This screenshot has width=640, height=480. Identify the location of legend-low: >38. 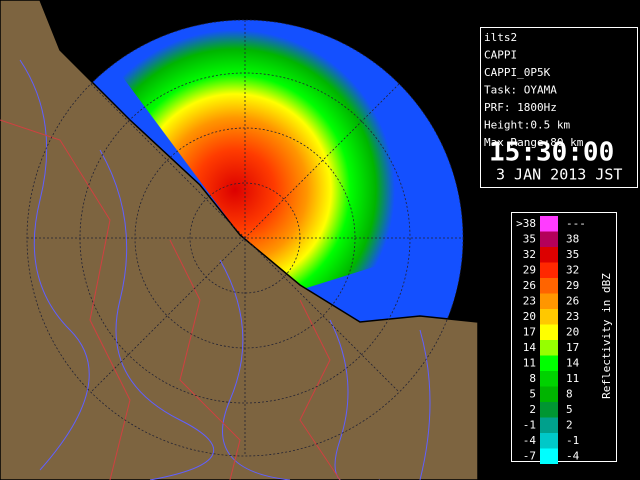
(526, 223).